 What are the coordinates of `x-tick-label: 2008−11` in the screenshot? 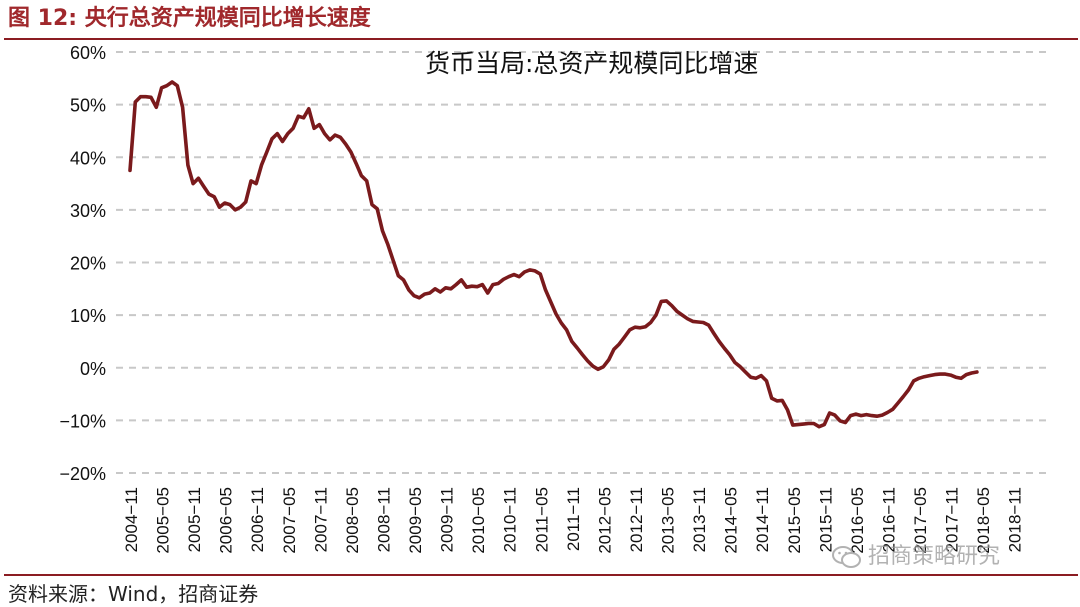 It's located at (383, 519).